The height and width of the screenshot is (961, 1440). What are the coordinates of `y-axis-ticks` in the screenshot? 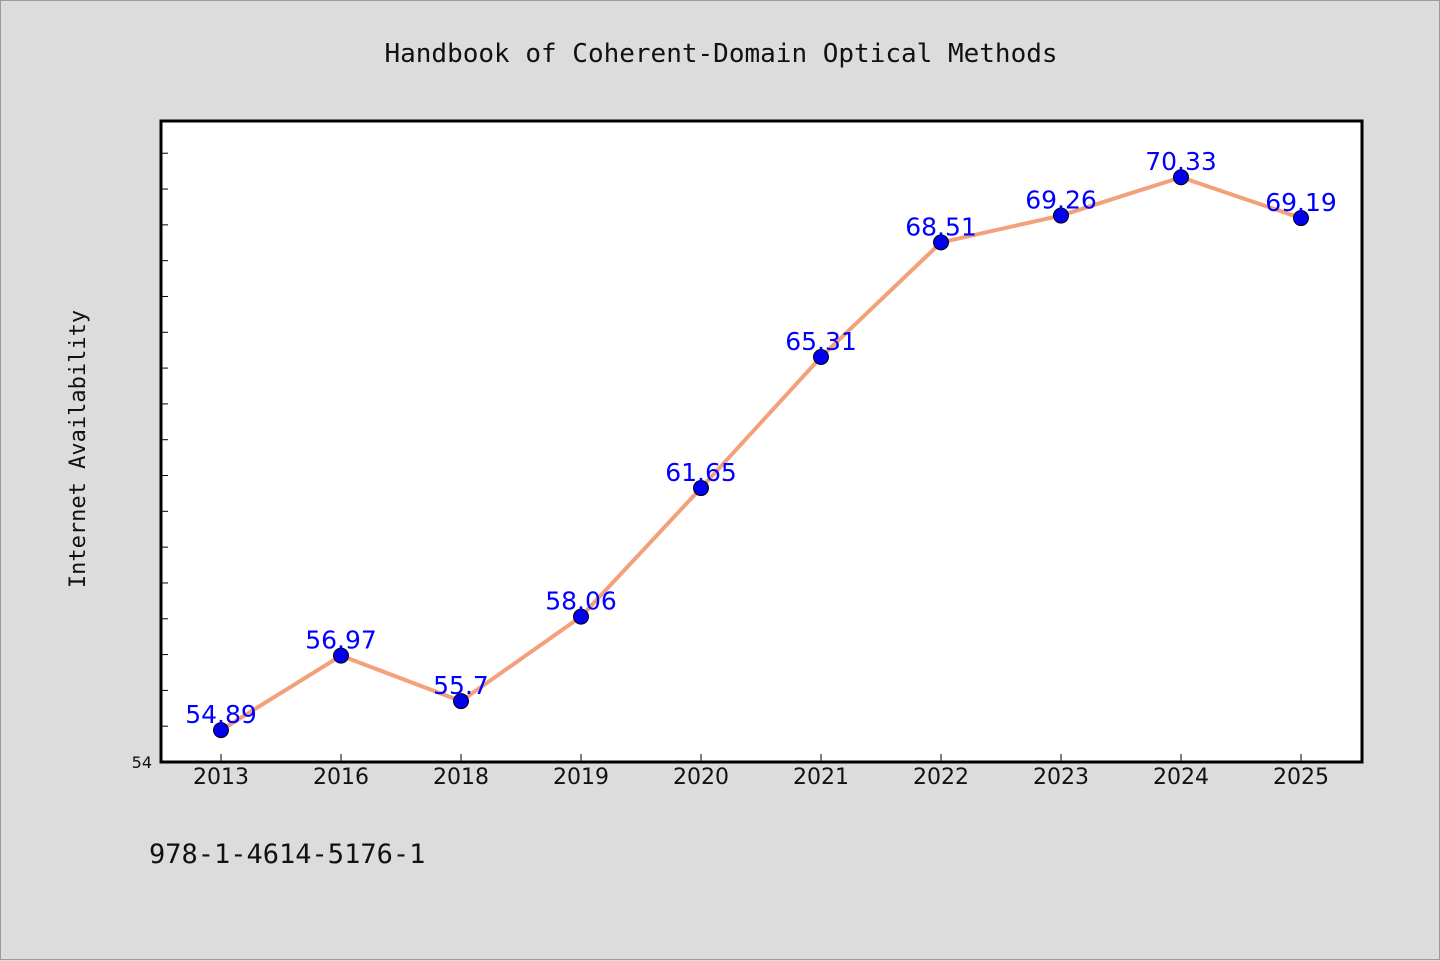 It's located at (164, 439).